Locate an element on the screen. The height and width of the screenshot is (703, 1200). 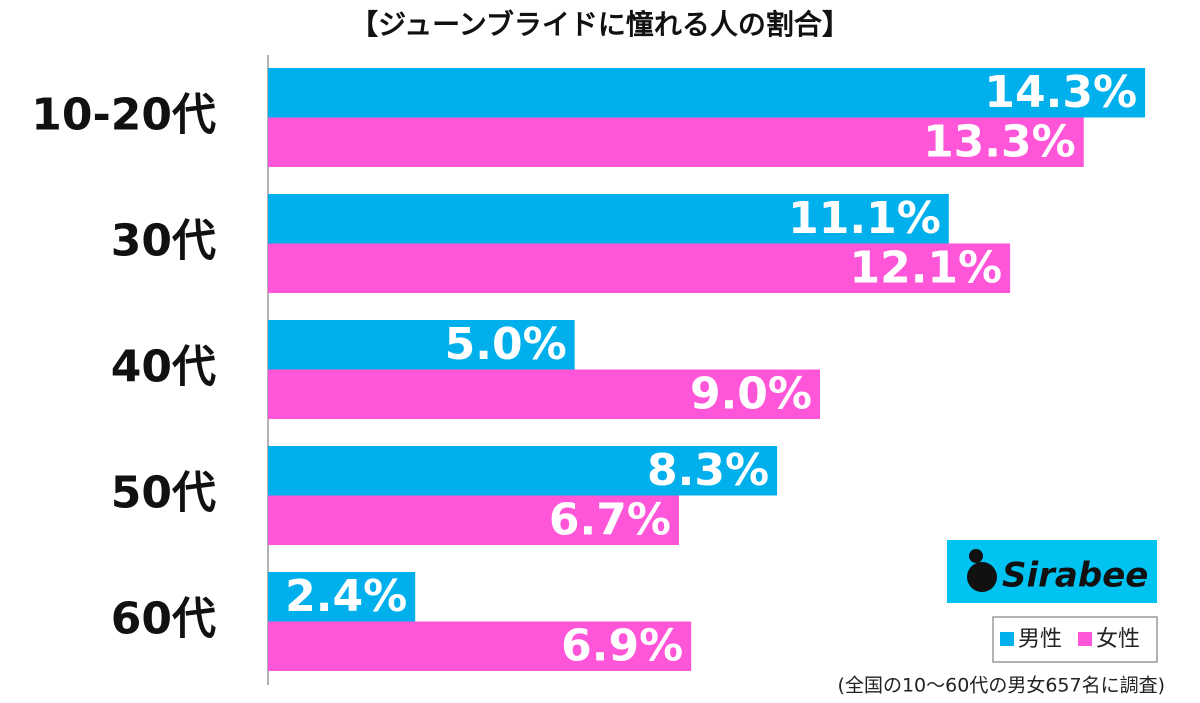
legend-box is located at coordinates (1075, 639).